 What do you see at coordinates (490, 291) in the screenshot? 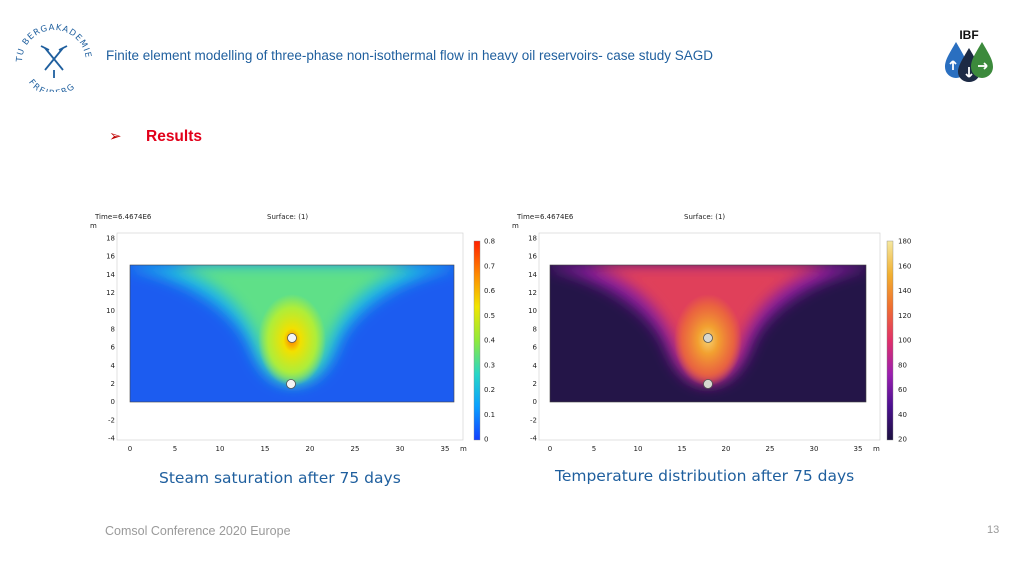
I see `colorbar-tick-label: 0.6` at bounding box center [490, 291].